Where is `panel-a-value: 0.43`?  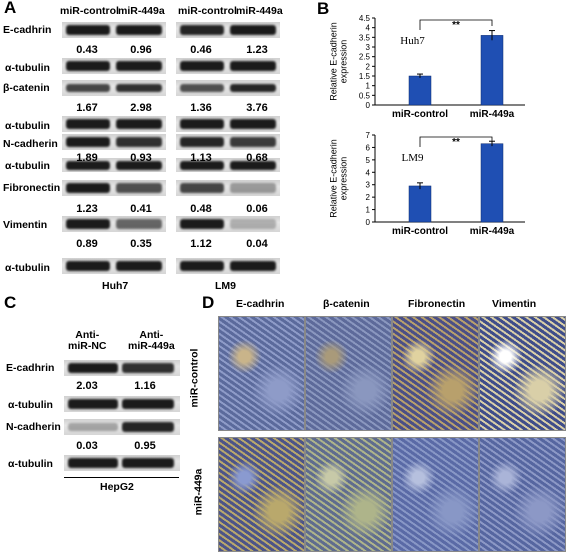
panel-a-value: 0.43 is located at coordinates (87, 50).